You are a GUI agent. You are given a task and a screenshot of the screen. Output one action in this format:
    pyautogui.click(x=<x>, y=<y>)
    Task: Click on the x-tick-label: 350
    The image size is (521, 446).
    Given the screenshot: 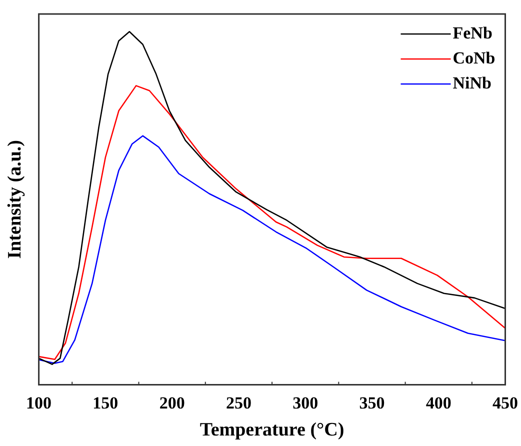 What is the action you would take?
    pyautogui.click(x=372, y=402)
    